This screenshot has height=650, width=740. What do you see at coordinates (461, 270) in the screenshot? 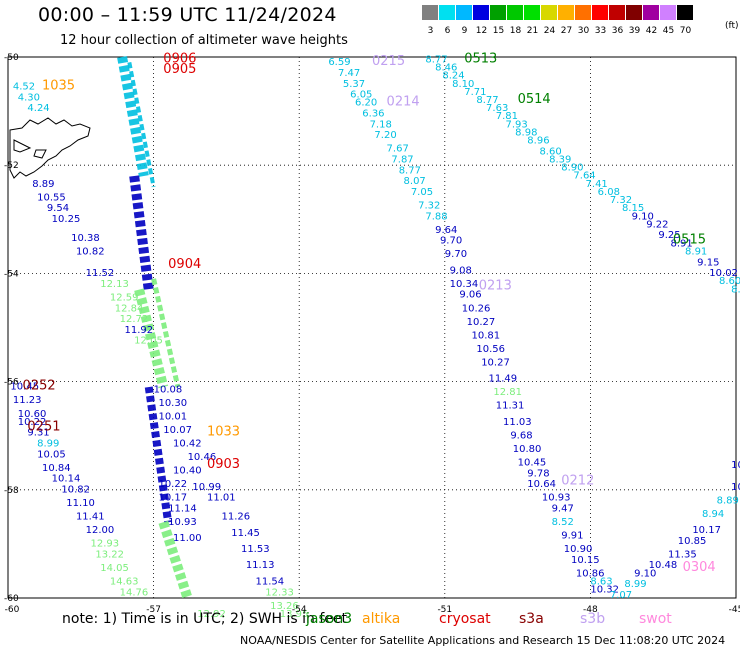
I see `wave-height-value: 9.08` at bounding box center [461, 270].